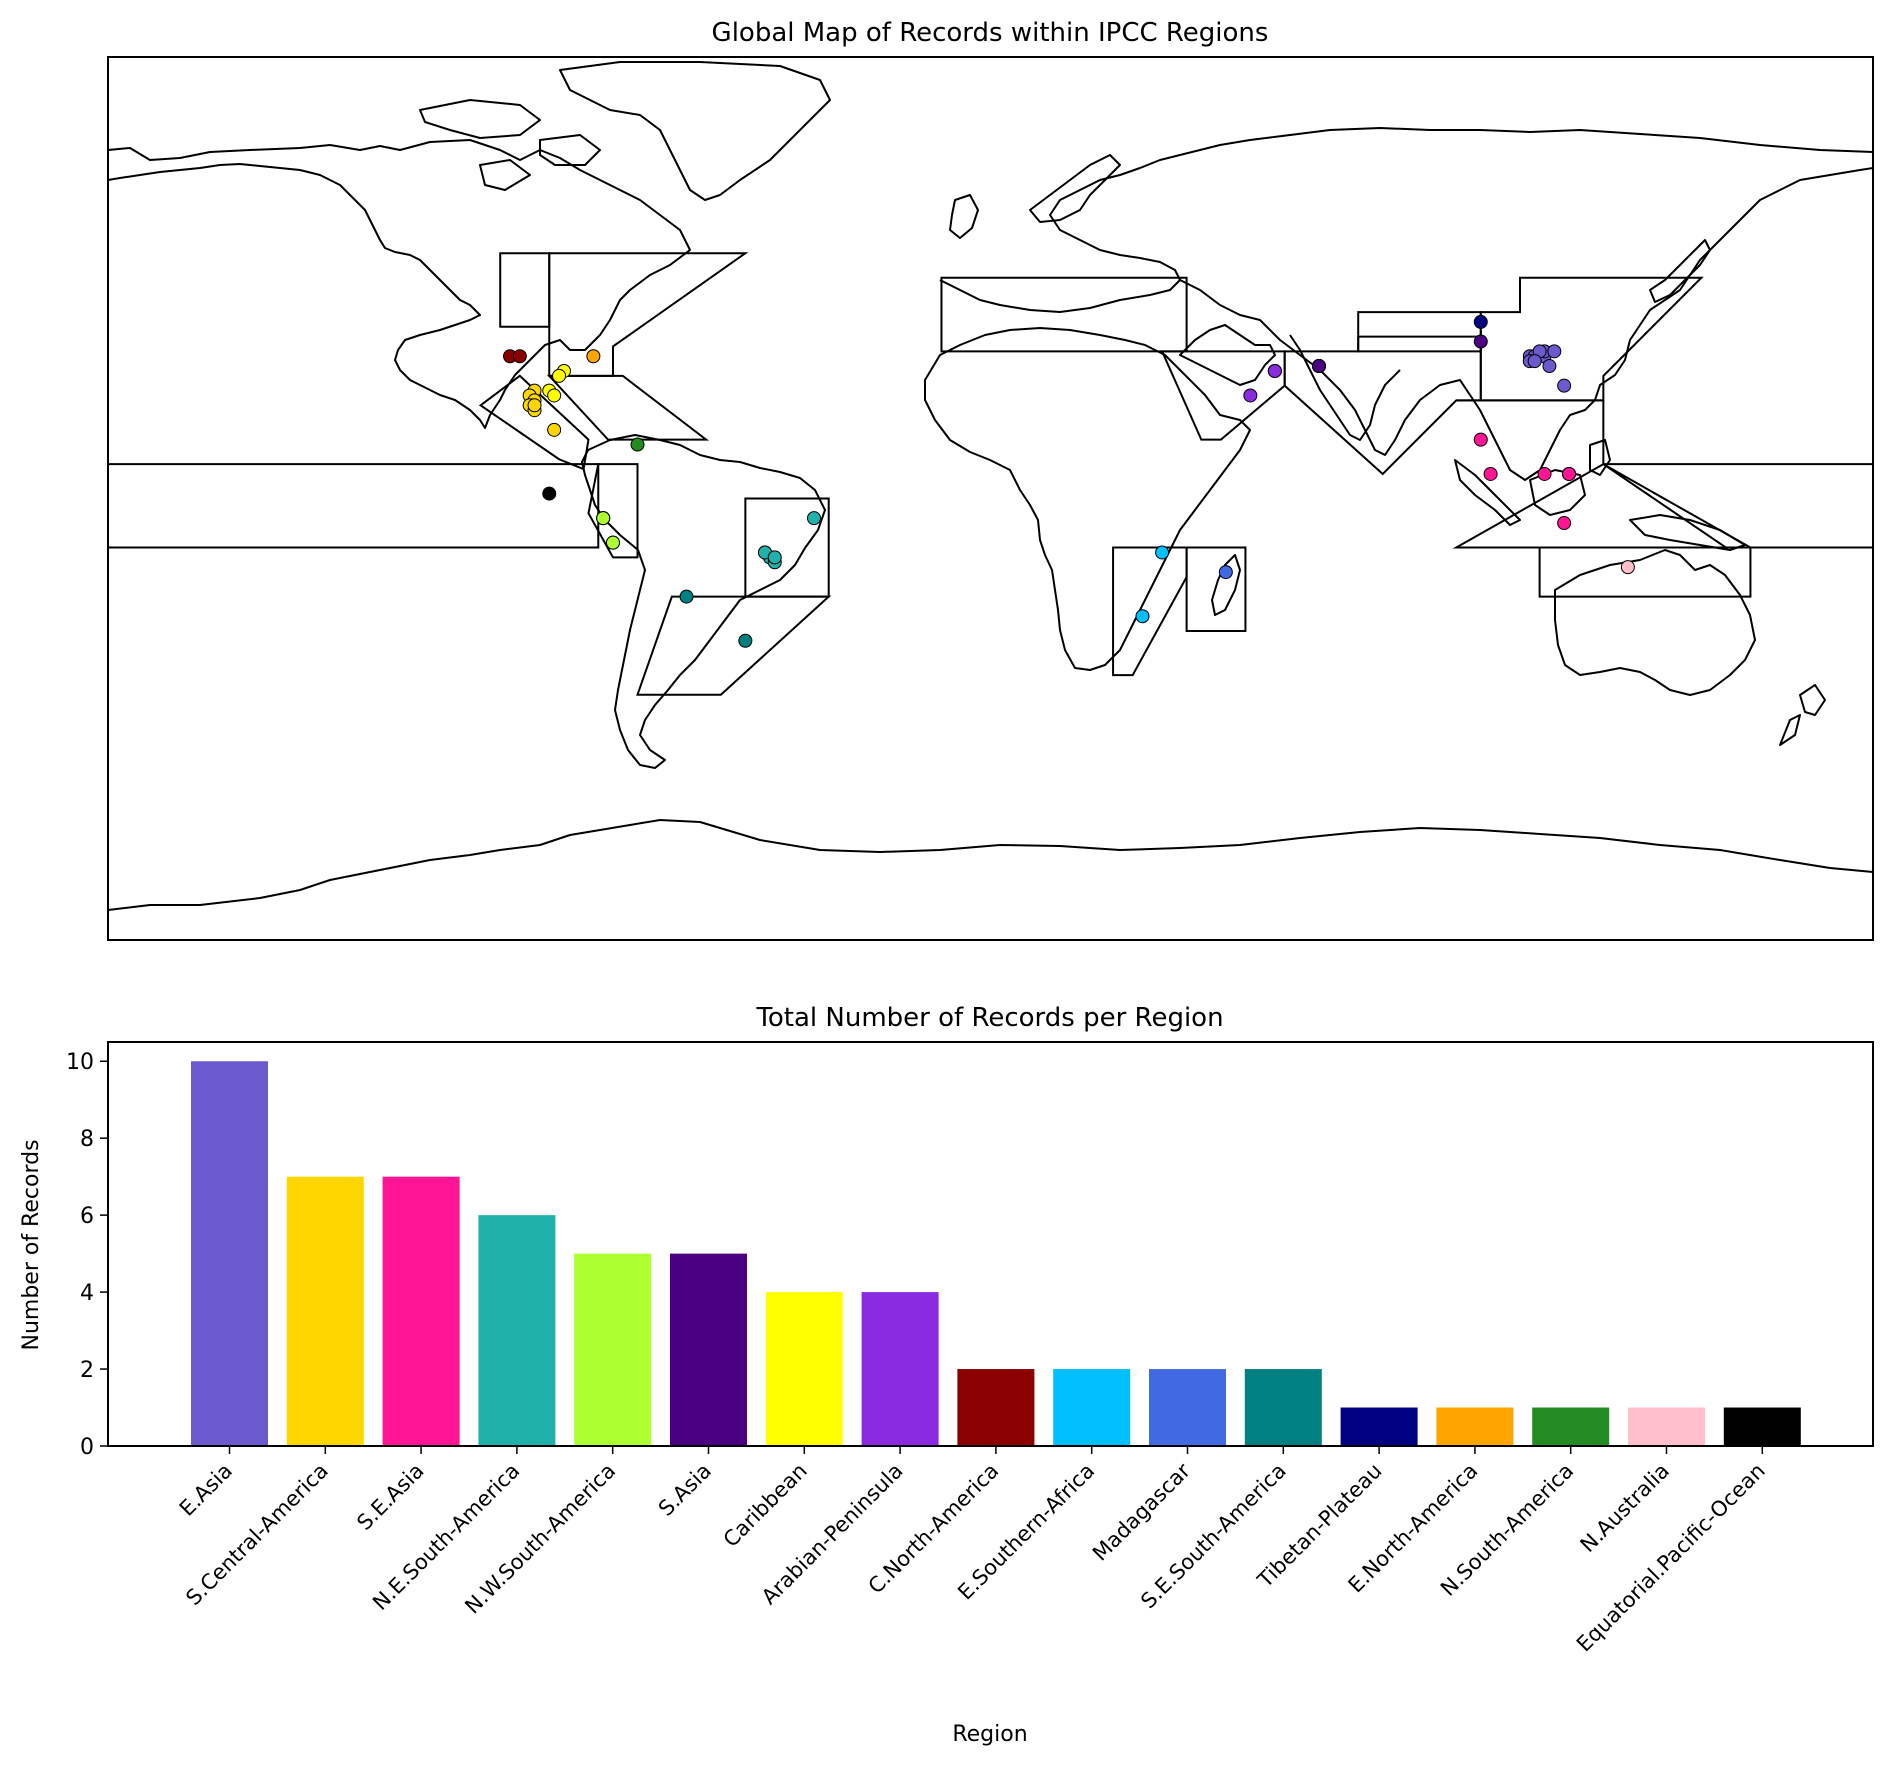 The image size is (1892, 1770). What do you see at coordinates (989, 1734) in the screenshot?
I see `x-axis-label: Region` at bounding box center [989, 1734].